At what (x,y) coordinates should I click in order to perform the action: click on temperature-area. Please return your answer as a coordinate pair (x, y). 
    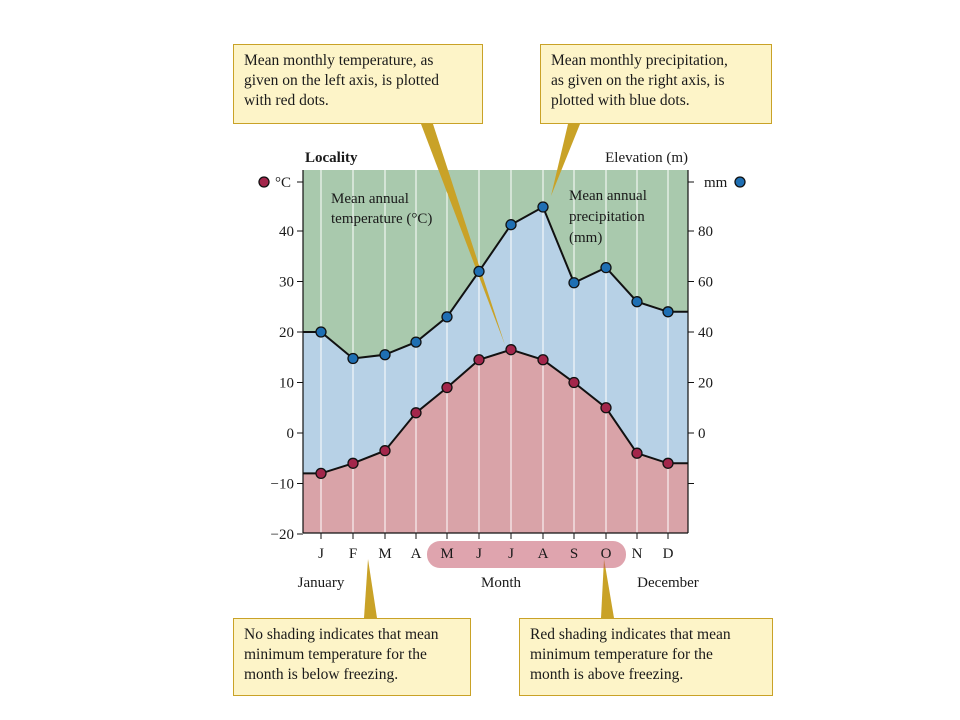
    Looking at the image, I should click on (495, 441).